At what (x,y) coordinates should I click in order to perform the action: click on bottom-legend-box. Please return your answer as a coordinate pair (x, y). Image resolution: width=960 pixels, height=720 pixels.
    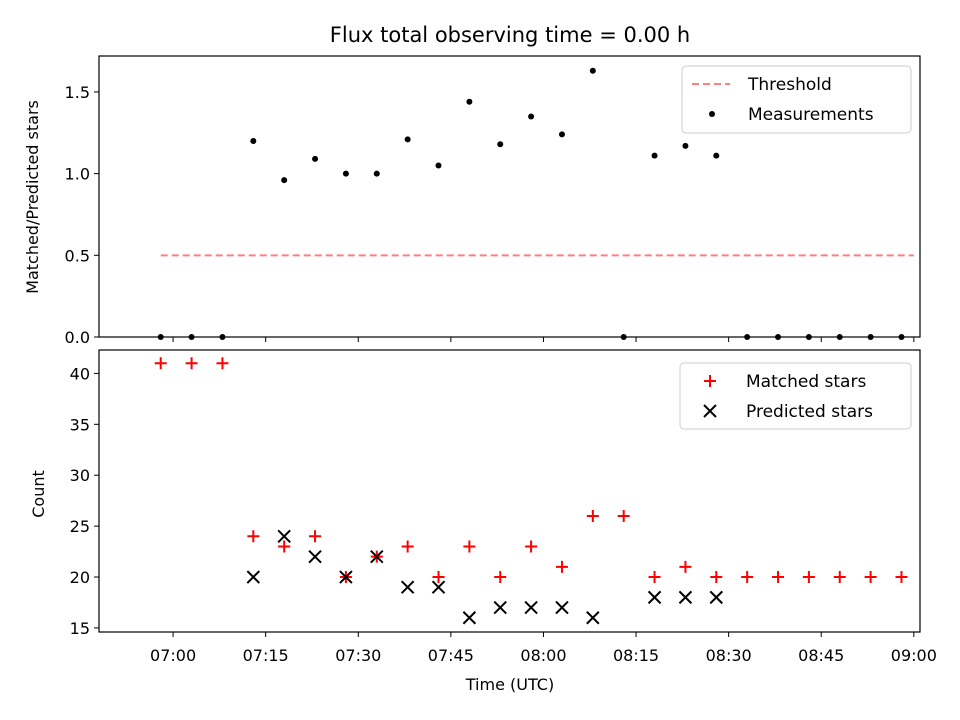
    Looking at the image, I should click on (795, 396).